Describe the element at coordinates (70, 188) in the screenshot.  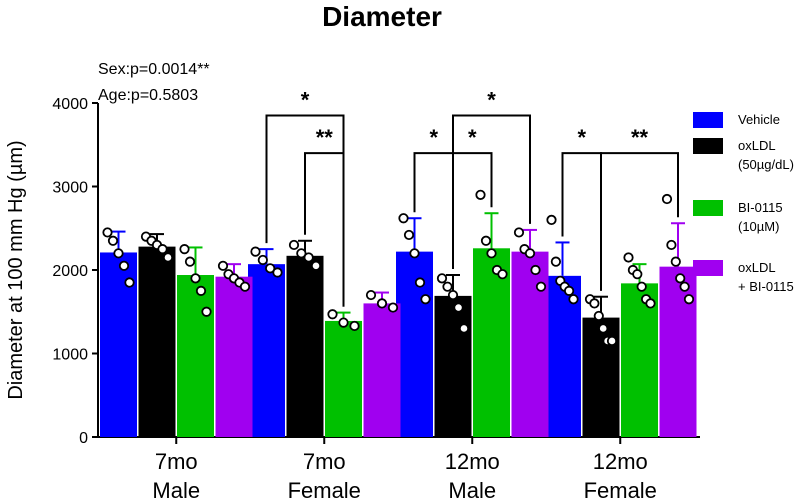
I see `y-tick-label: 3000` at that location.